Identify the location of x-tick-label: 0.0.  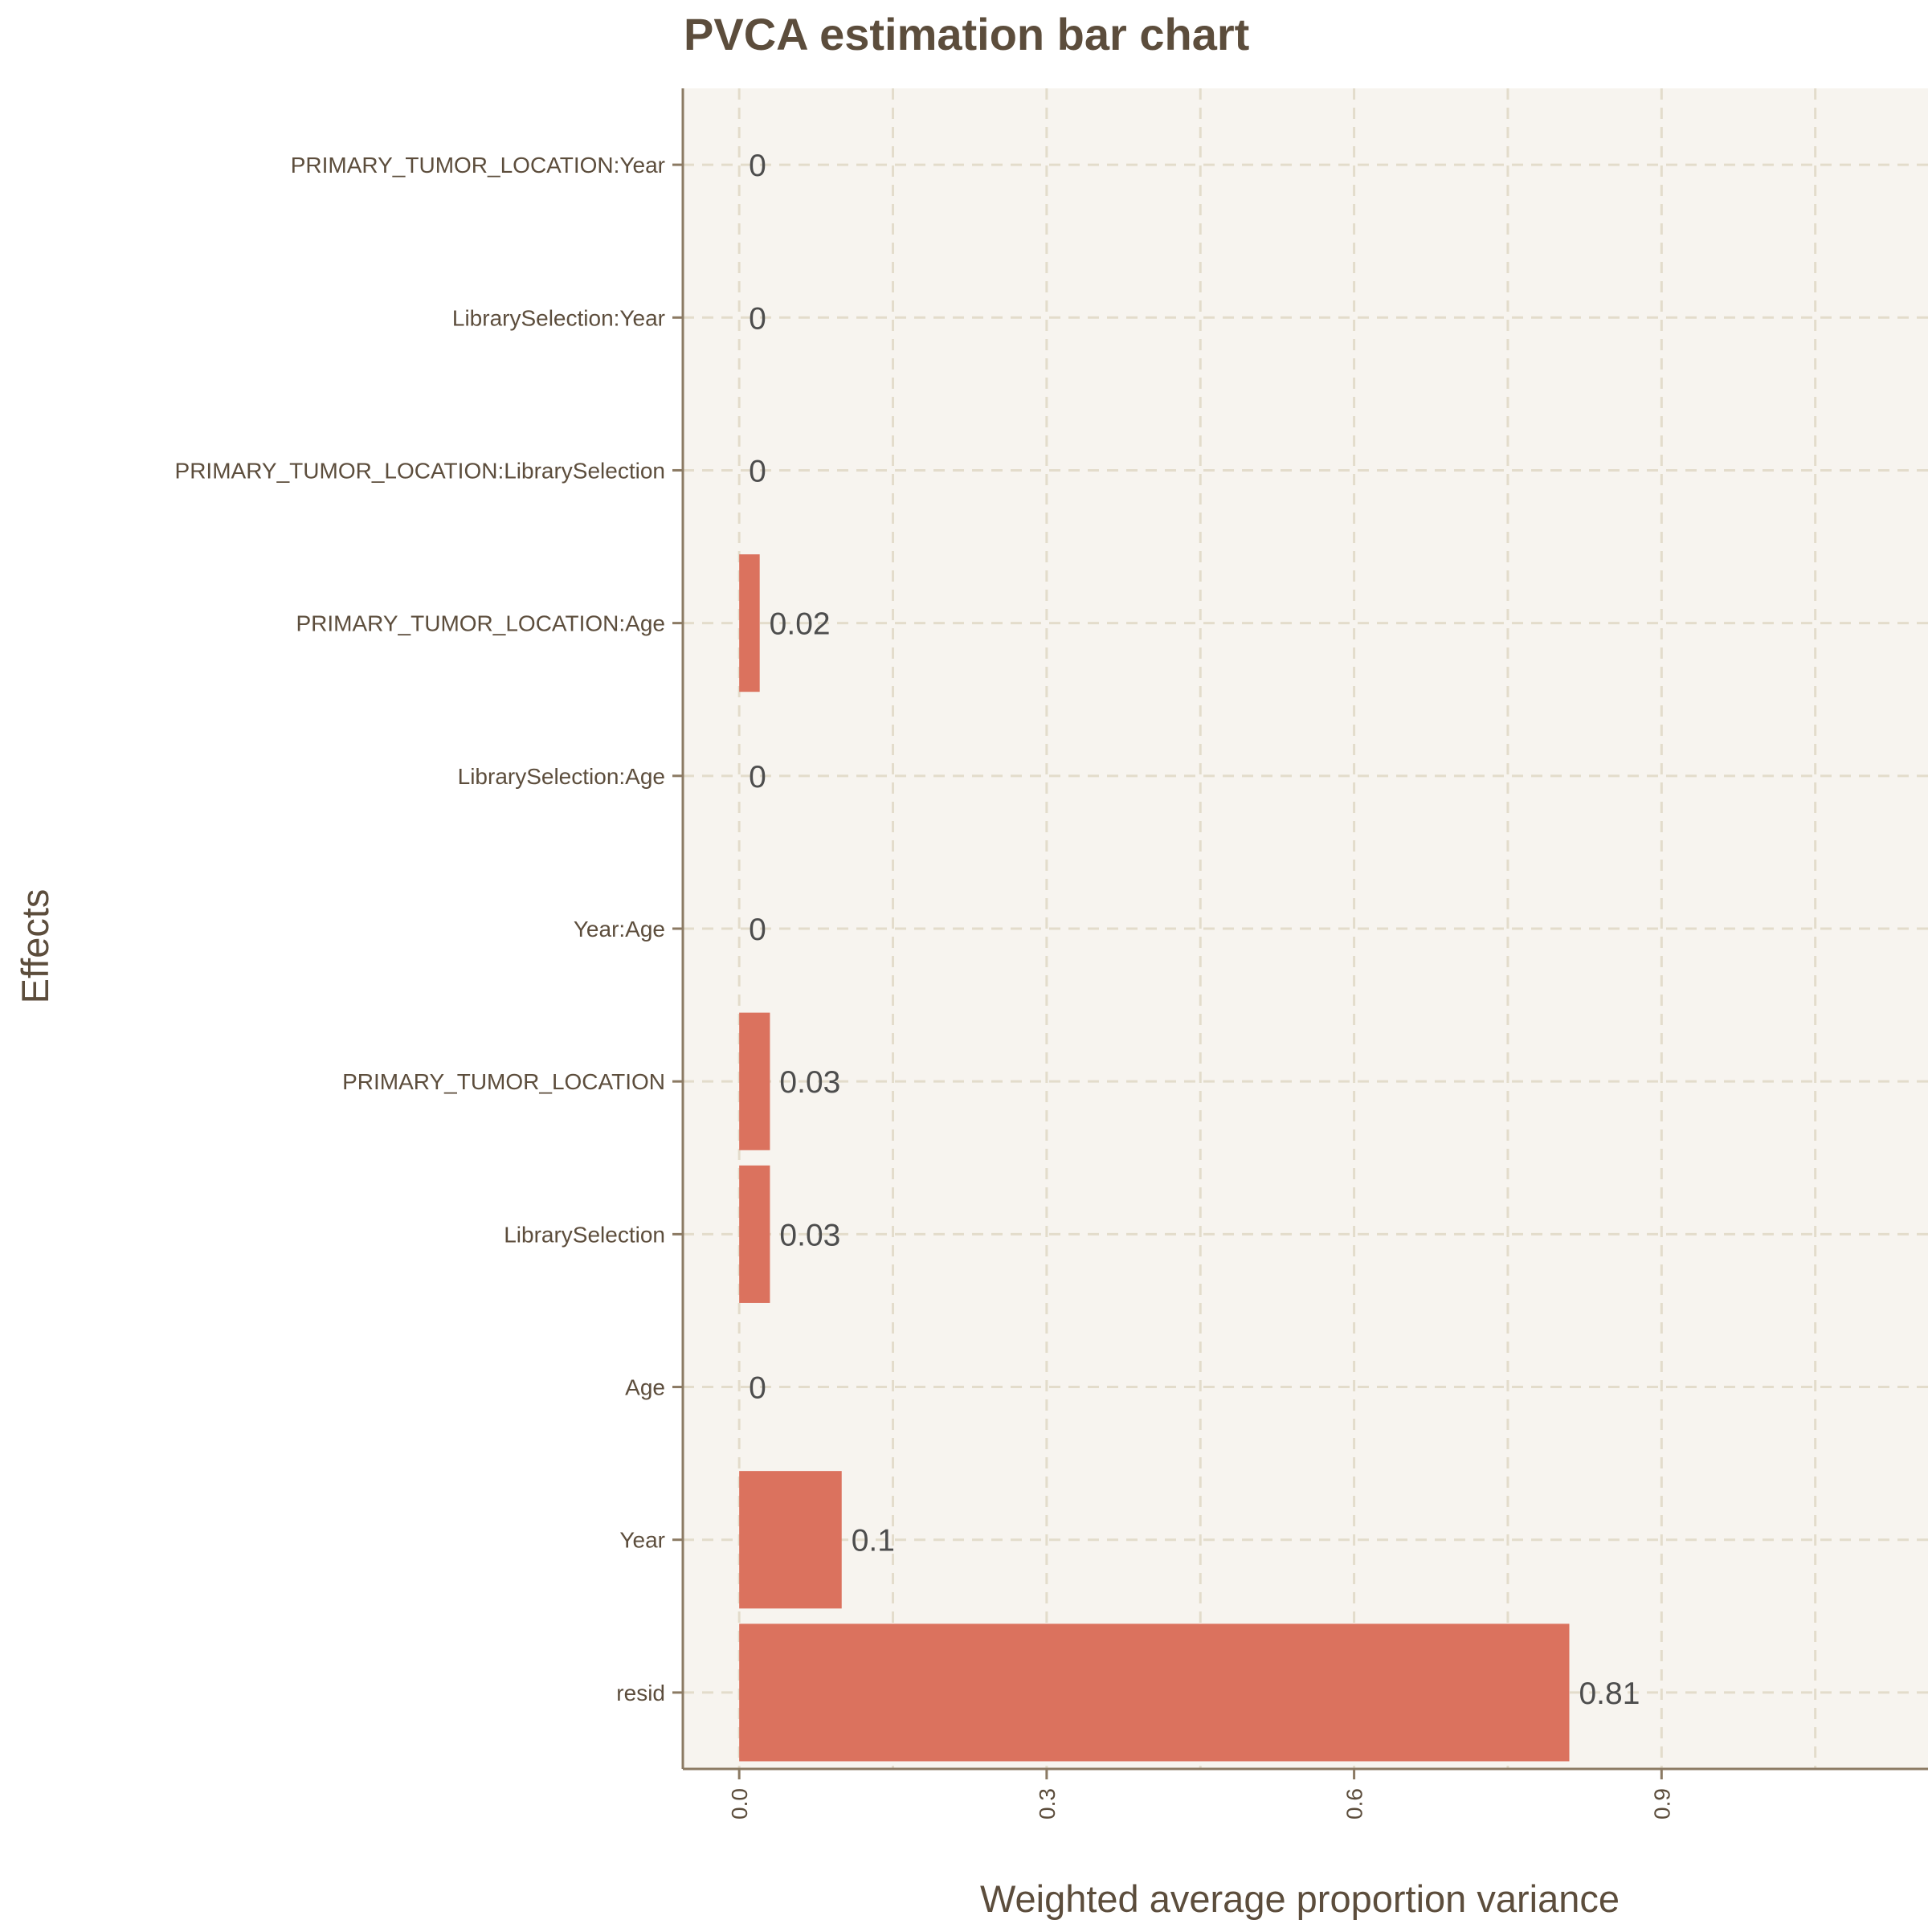
(739, 1804).